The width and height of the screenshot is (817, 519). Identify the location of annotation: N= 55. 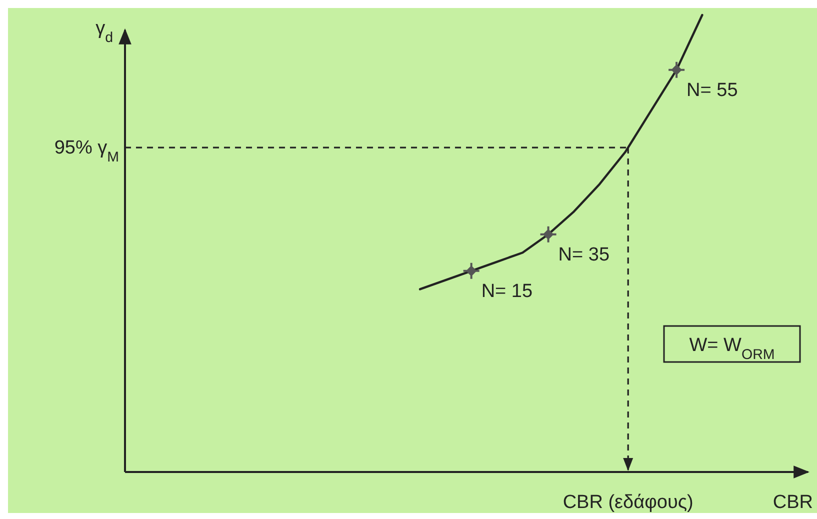
(712, 90).